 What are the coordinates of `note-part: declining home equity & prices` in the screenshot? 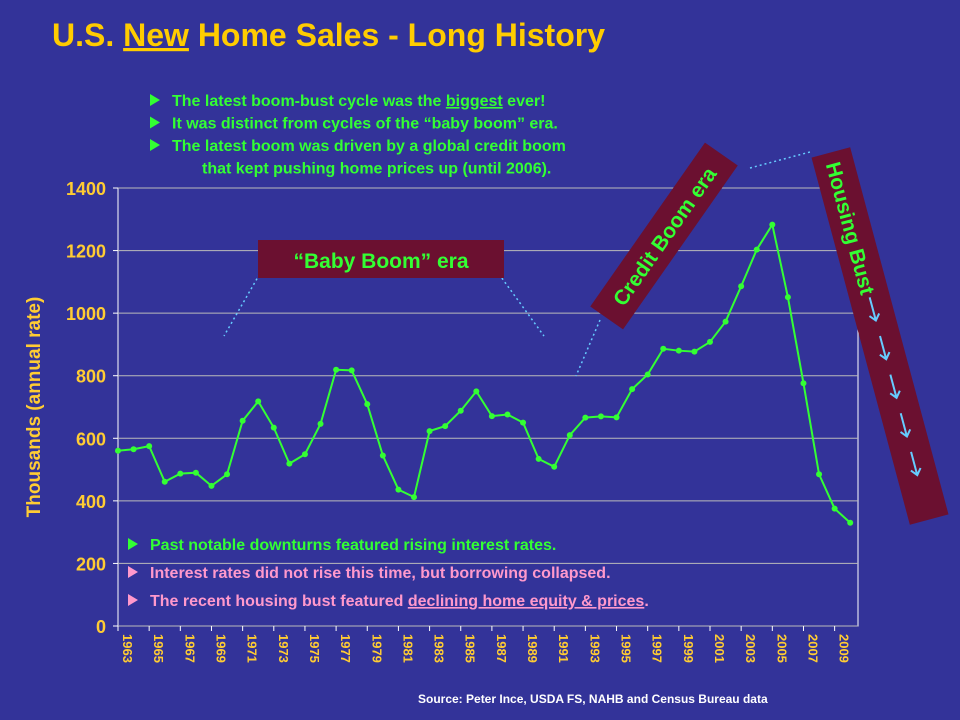 It's located at (526, 601).